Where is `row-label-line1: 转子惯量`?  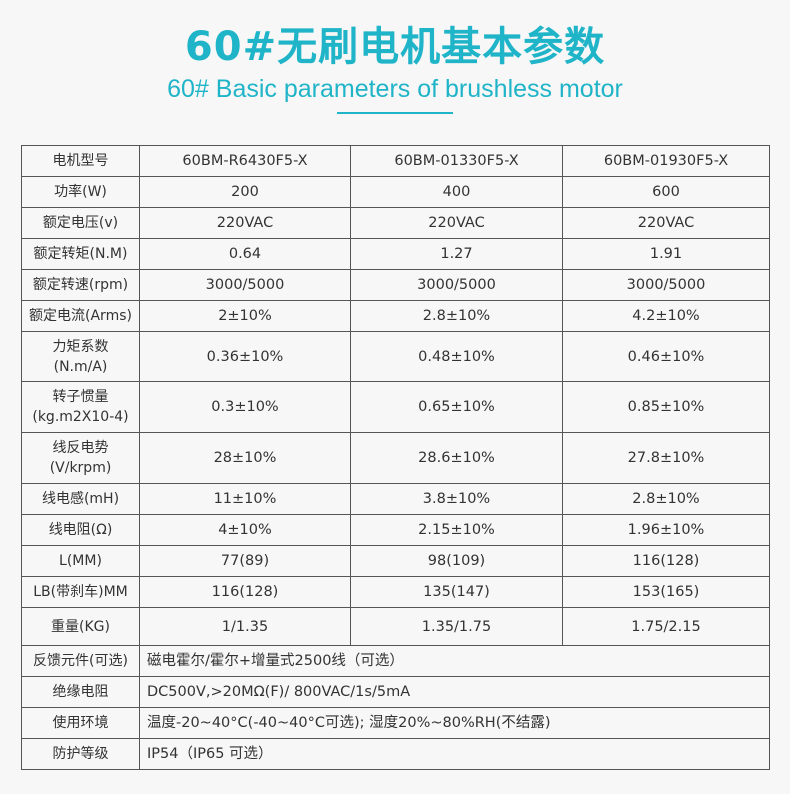 row-label-line1: 转子惯量 is located at coordinates (80, 397).